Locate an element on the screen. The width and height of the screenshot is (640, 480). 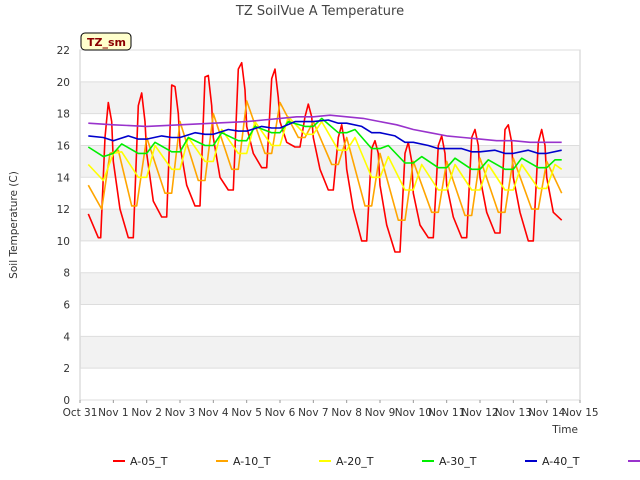
x-tick-label: Nov 9 is located at coordinates (380, 413).